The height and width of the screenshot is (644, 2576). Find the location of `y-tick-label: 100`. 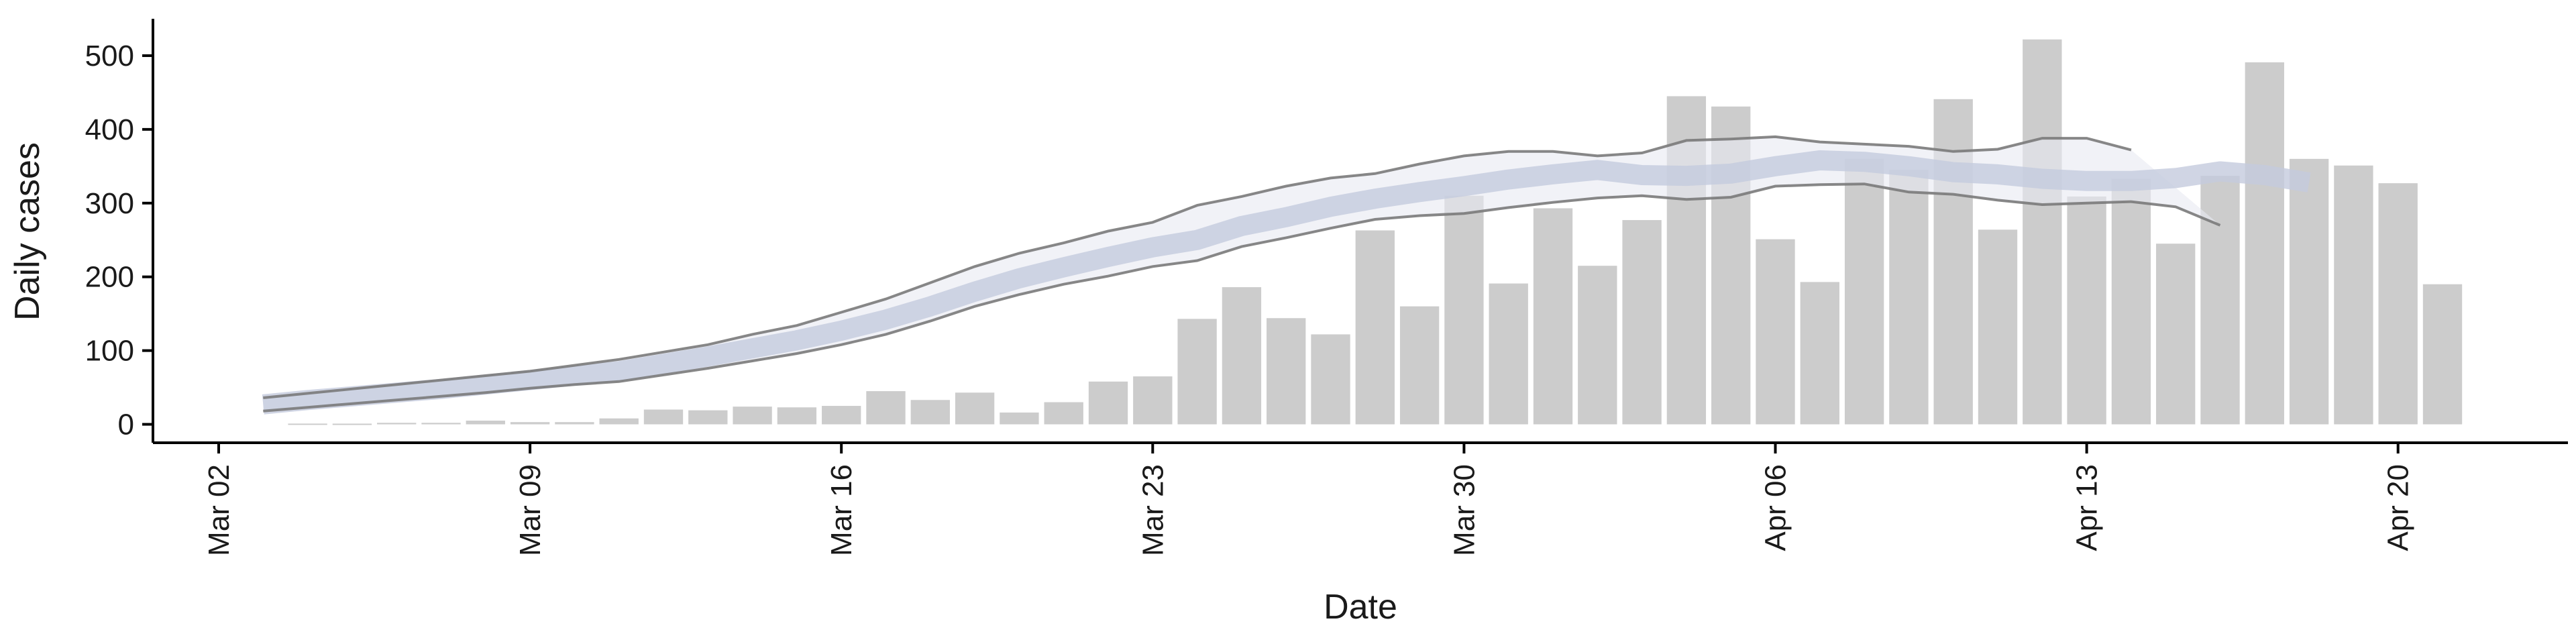

y-tick-label: 100 is located at coordinates (109, 351).